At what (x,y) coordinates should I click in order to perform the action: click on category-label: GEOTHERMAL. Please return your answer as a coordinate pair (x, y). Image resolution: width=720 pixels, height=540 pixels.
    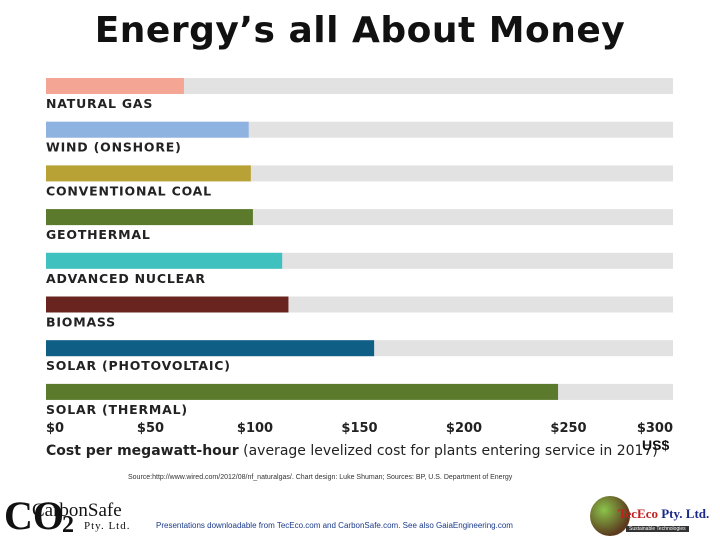
    Looking at the image, I should click on (98, 234).